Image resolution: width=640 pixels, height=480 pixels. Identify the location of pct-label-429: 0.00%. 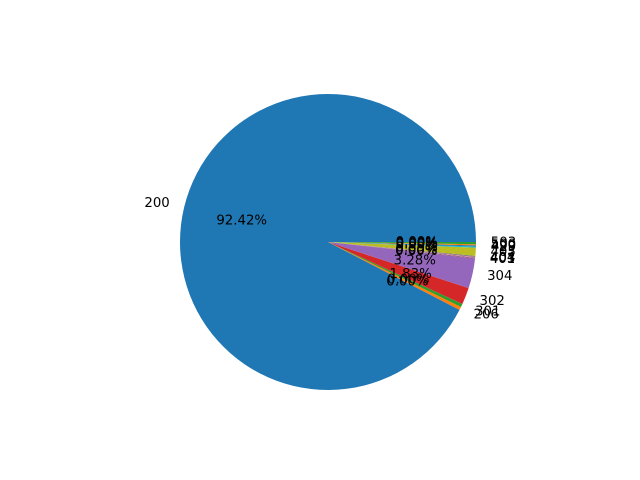
(417, 245).